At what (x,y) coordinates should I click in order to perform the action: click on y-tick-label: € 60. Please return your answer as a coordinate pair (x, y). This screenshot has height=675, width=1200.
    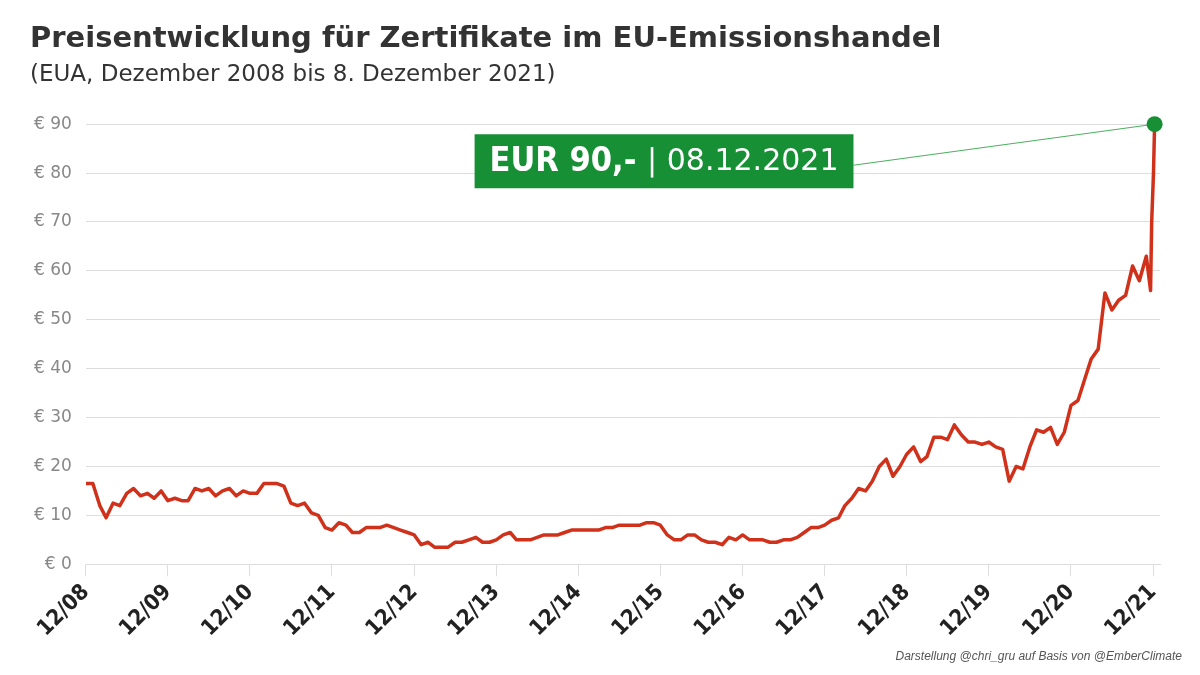
    Looking at the image, I should click on (52, 269).